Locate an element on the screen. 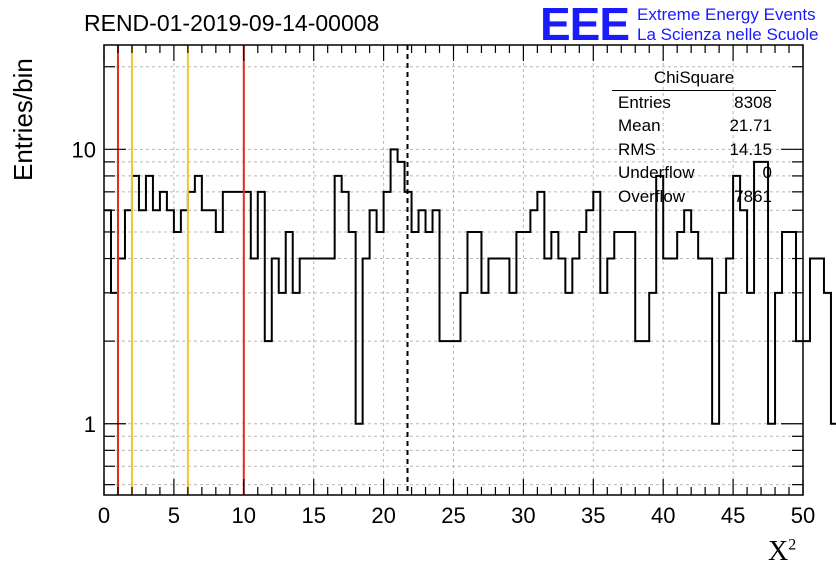 The image size is (836, 572). stats-label: Mean is located at coordinates (639, 126).